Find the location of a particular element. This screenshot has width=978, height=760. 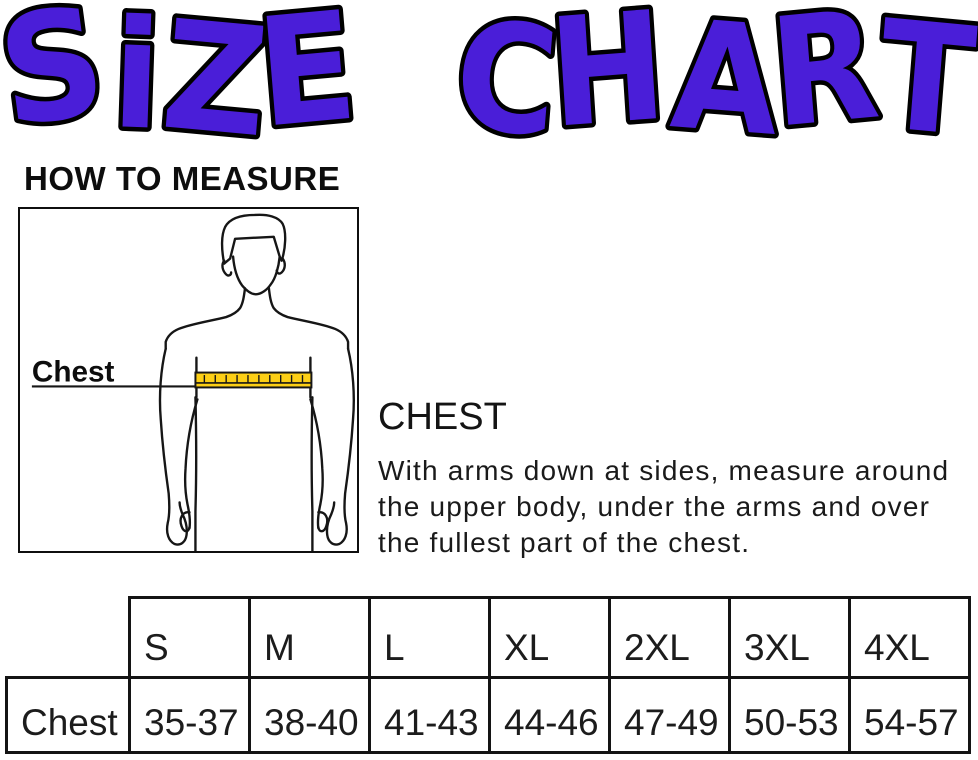

chest-value-3xl: 50-53 is located at coordinates (789, 715).